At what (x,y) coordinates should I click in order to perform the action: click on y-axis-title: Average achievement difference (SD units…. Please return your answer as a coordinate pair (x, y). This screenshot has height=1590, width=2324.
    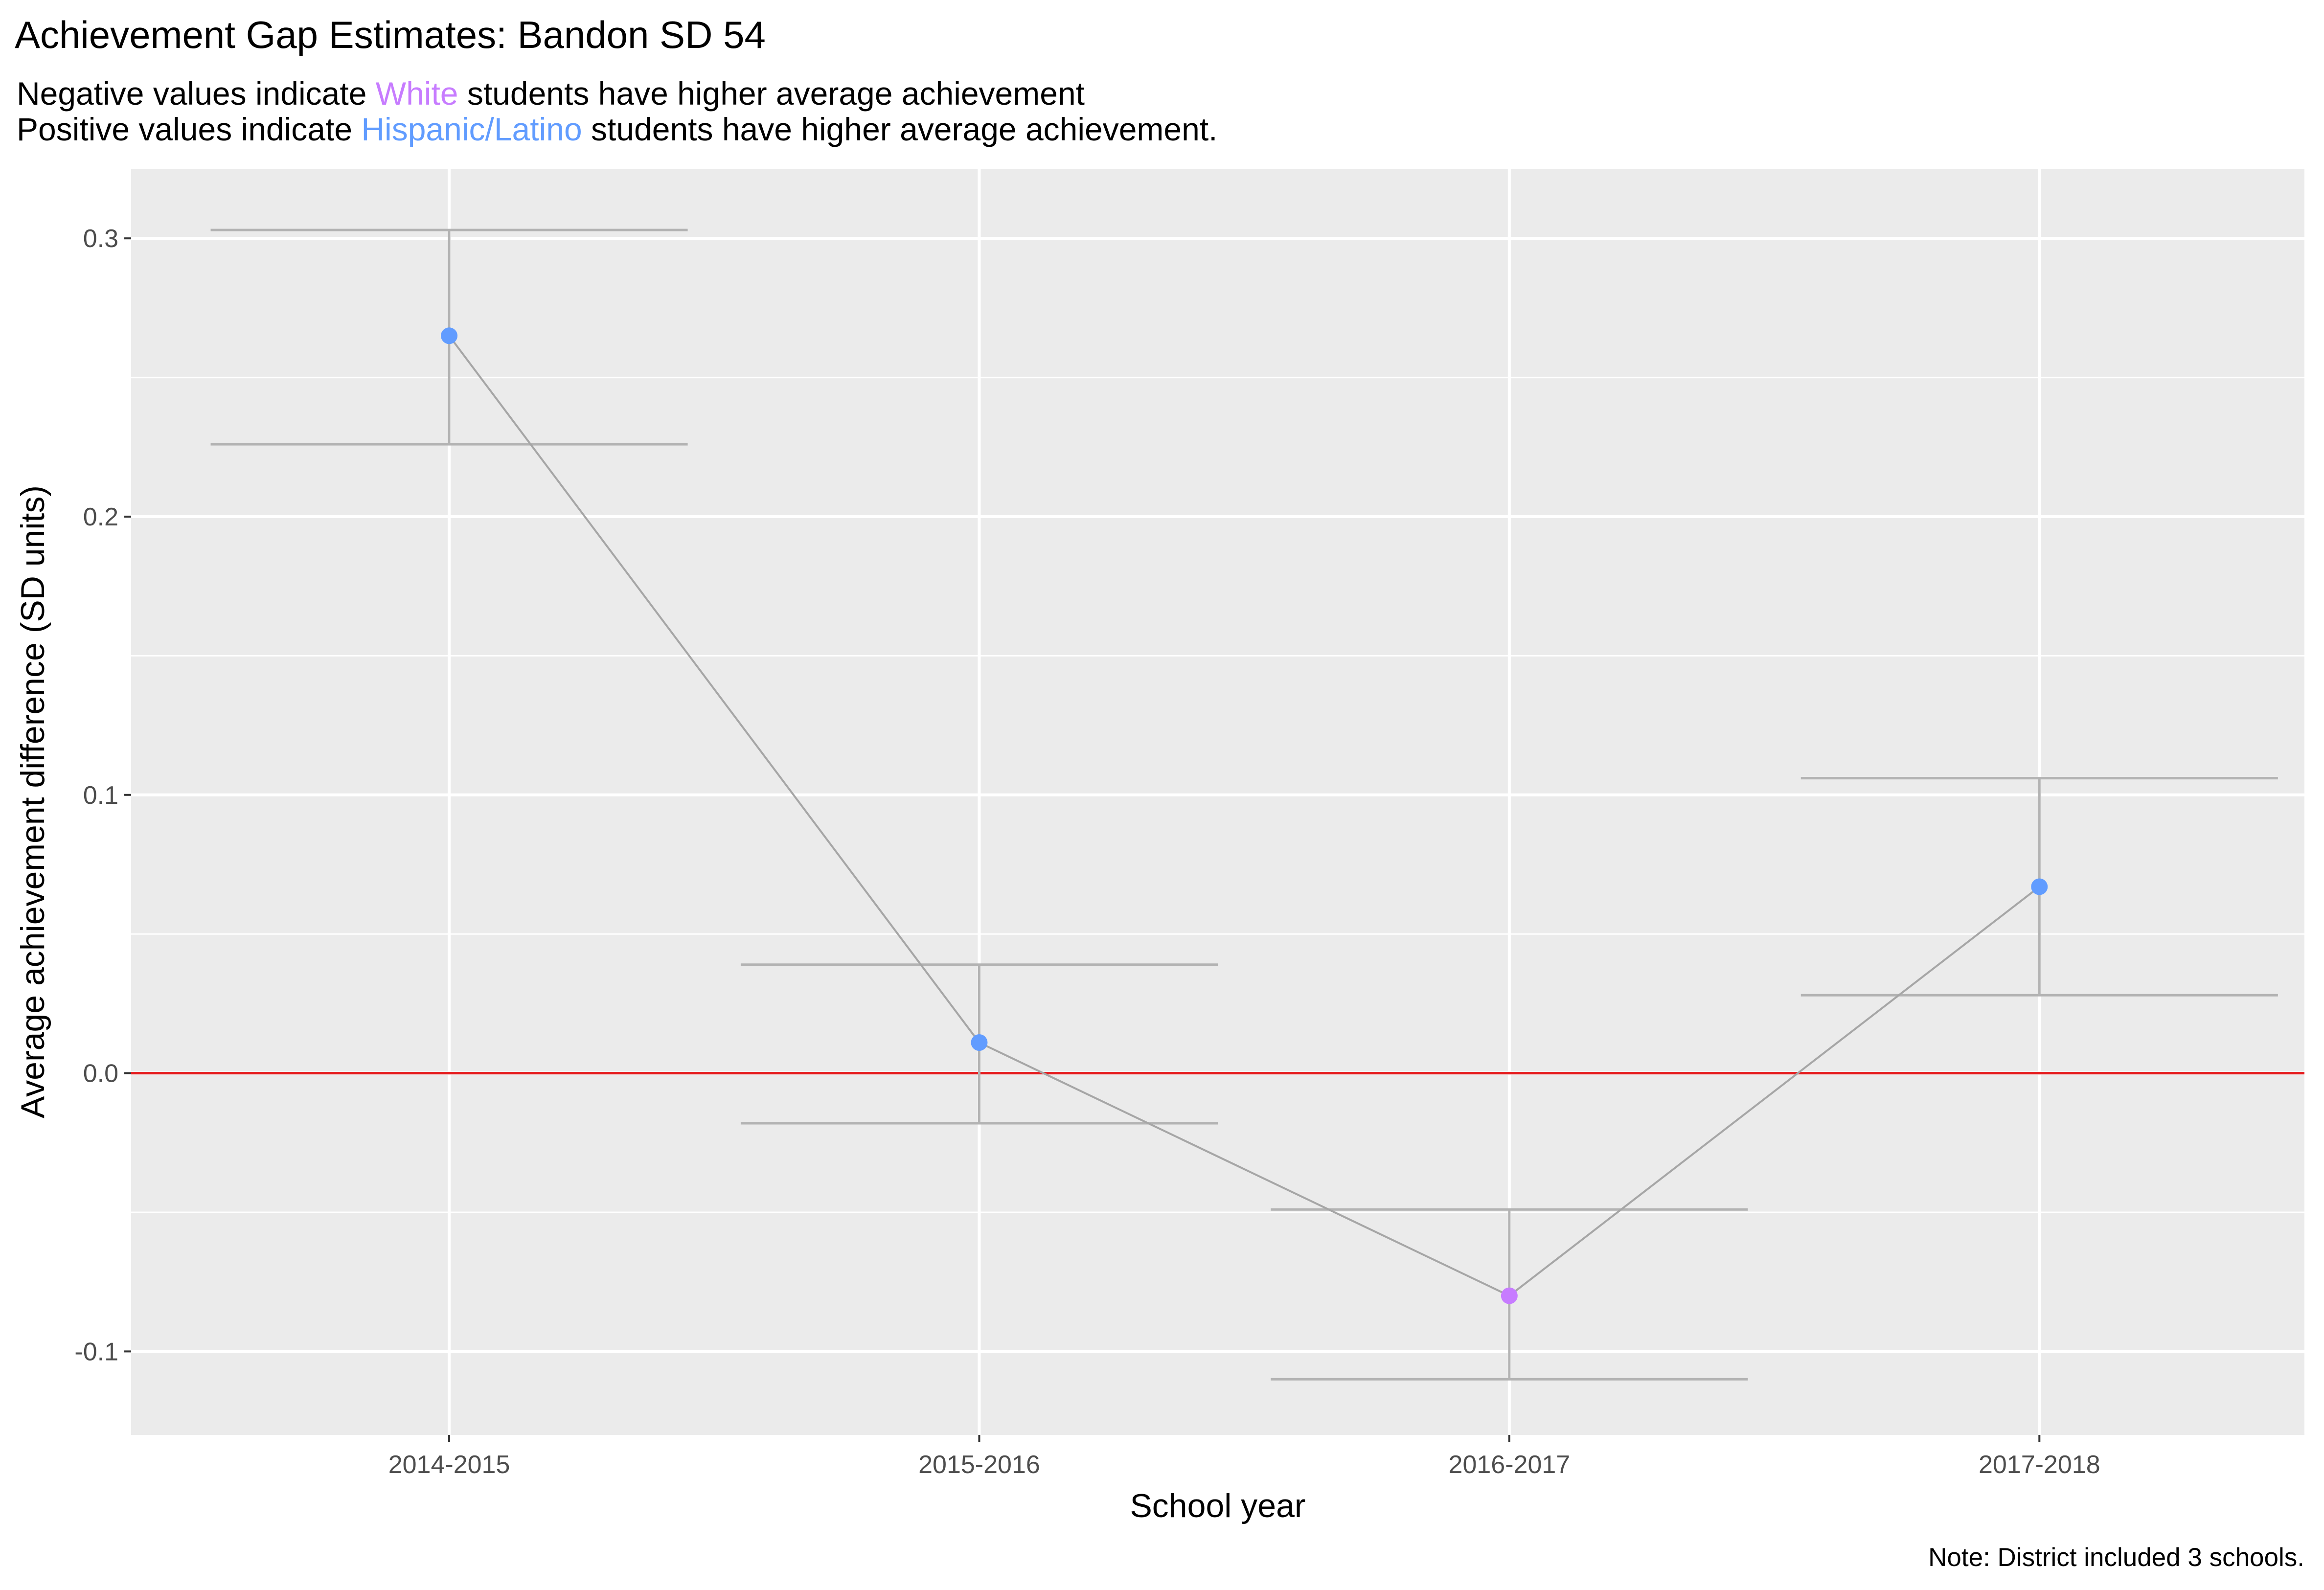
    Looking at the image, I should click on (33, 802).